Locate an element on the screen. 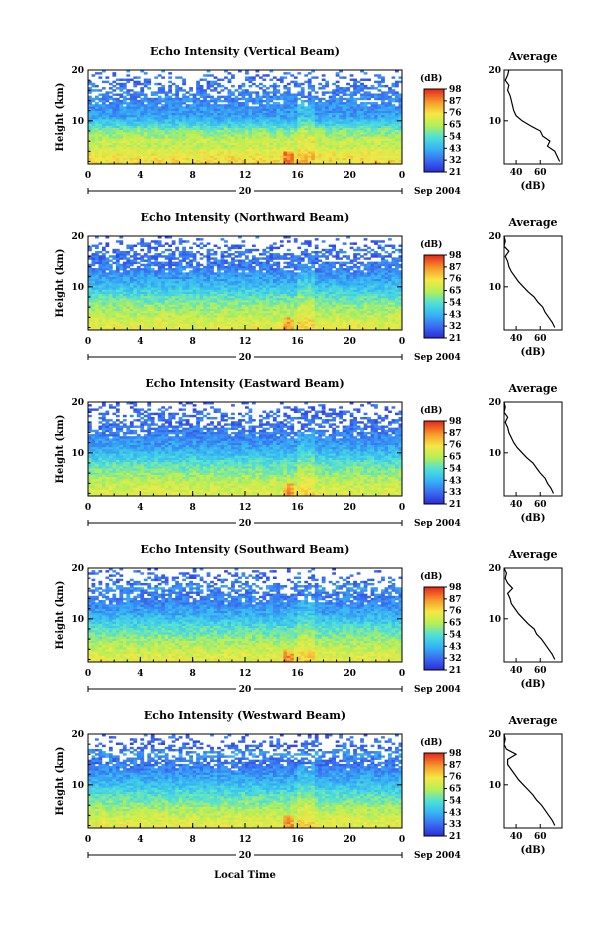 The image size is (616, 929). day-label: 20 is located at coordinates (245, 192).